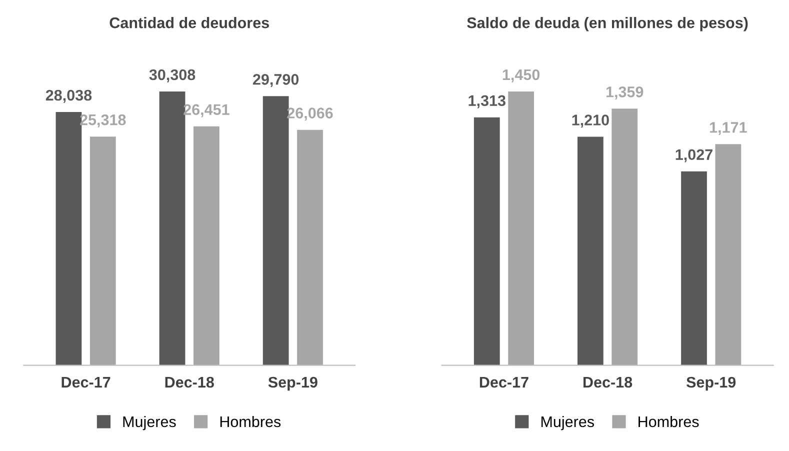 The height and width of the screenshot is (451, 789). I want to click on data-label: 1,171, so click(728, 129).